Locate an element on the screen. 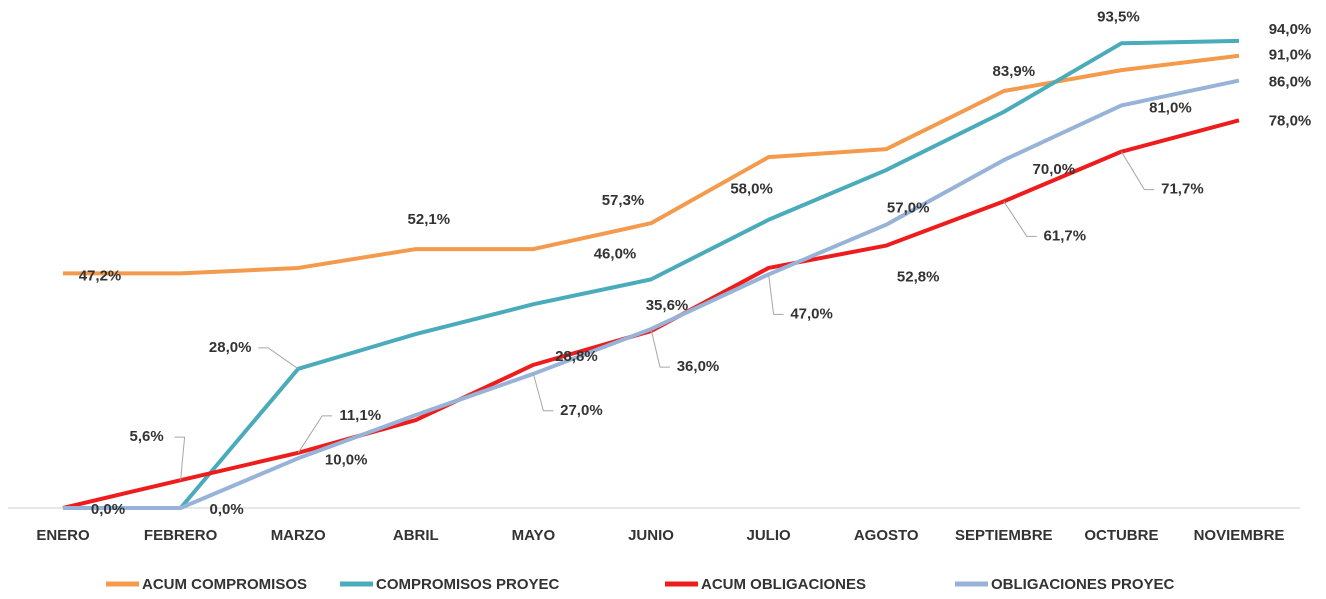  data-label: 11,1% is located at coordinates (360, 415).